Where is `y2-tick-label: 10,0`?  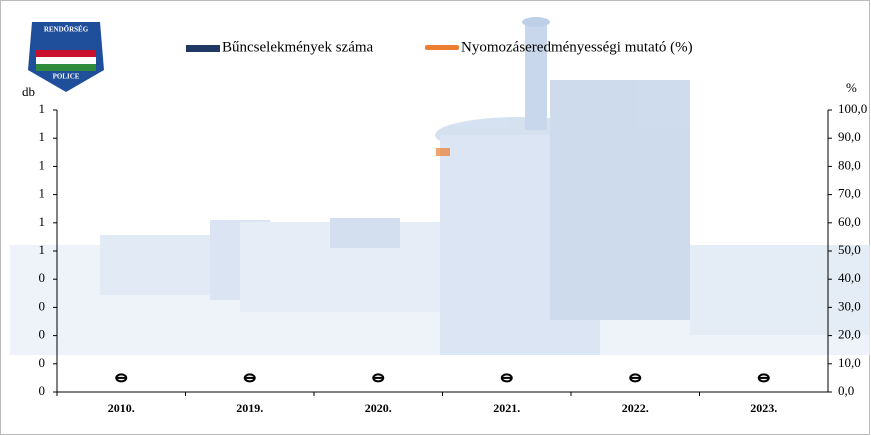 y2-tick-label: 10,0 is located at coordinates (849, 362).